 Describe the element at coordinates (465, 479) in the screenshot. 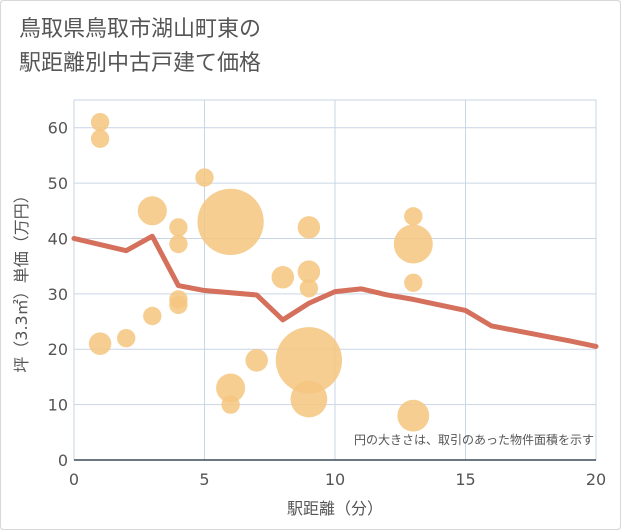

I see `x-tick-label: 15` at that location.